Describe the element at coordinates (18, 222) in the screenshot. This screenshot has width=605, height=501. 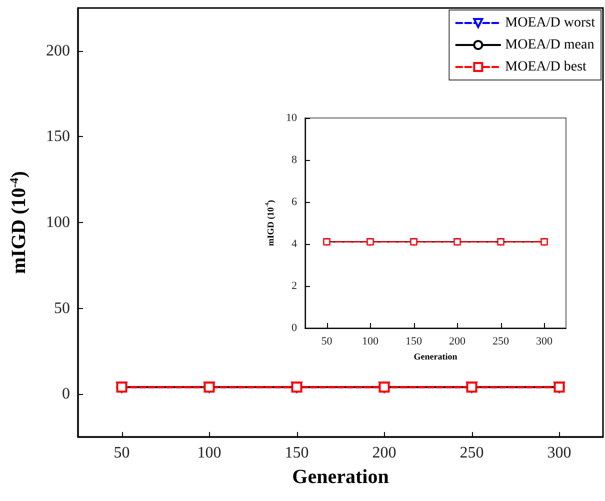
I see `y-axis-title: mIGD (10-4)` at that location.